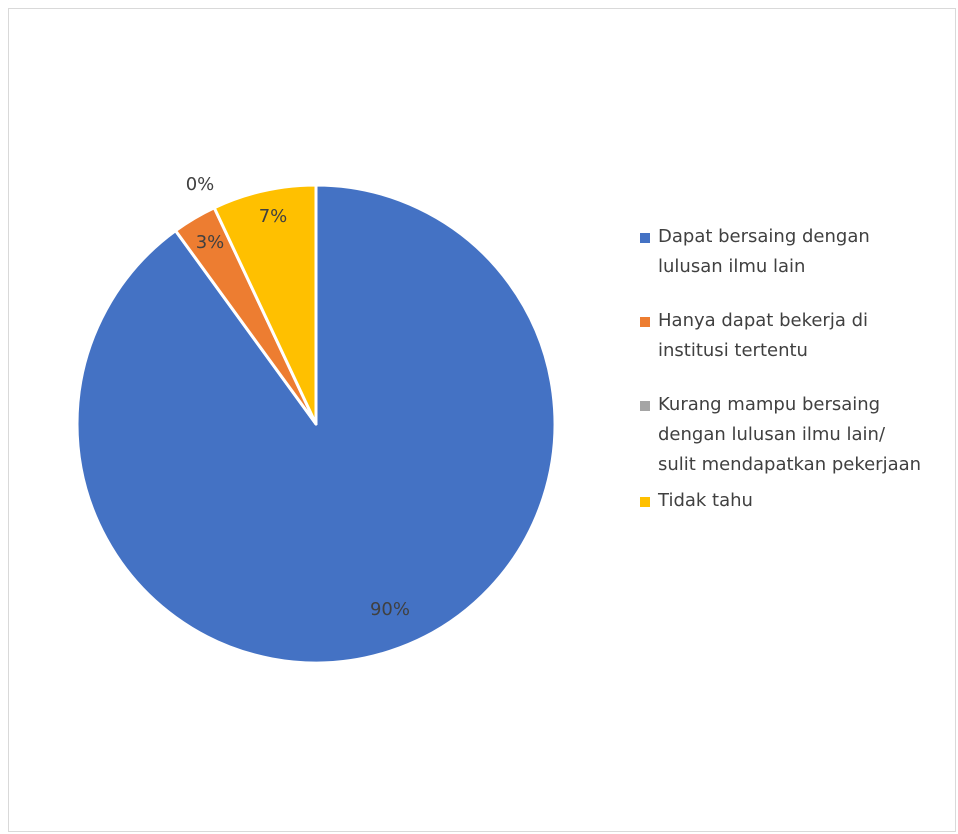  Describe the element at coordinates (769, 404) in the screenshot. I see `legend-label-line: Kurang mampu bersaing` at that location.